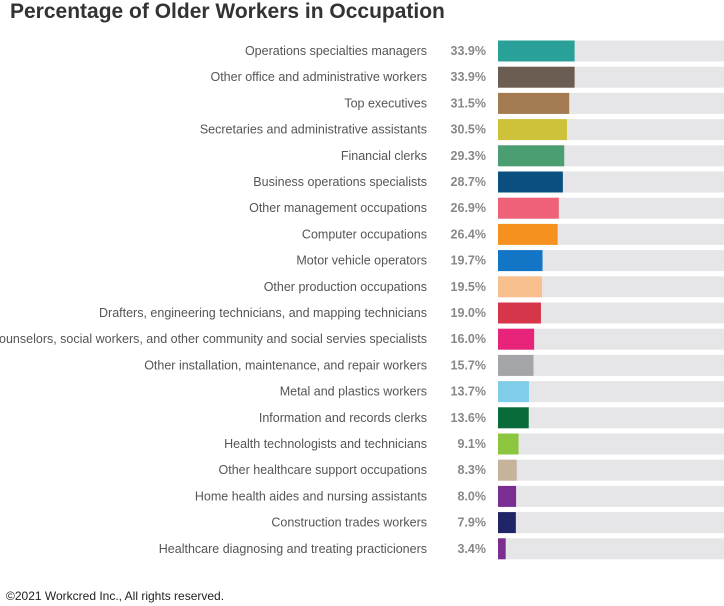 Image resolution: width=724 pixels, height=606 pixels. Describe the element at coordinates (336, 51) in the screenshot. I see `category-label: Operations specialties managers` at that location.